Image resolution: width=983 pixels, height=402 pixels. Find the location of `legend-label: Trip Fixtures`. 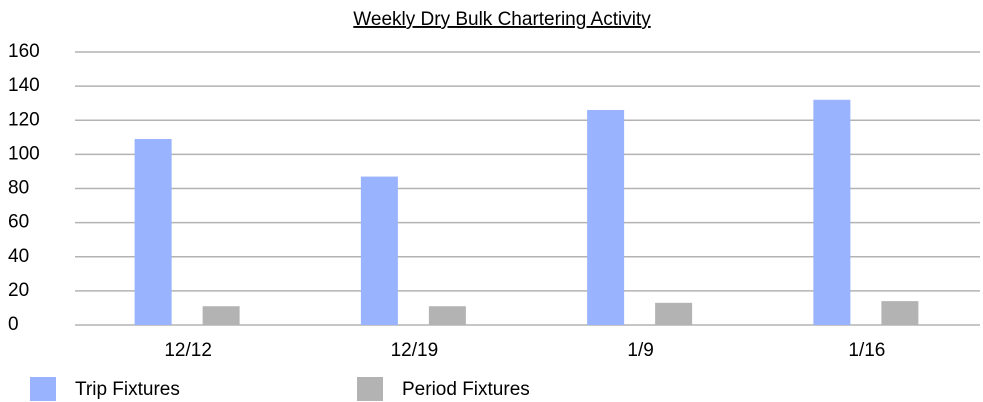

legend-label: Trip Fixtures is located at coordinates (127, 389).